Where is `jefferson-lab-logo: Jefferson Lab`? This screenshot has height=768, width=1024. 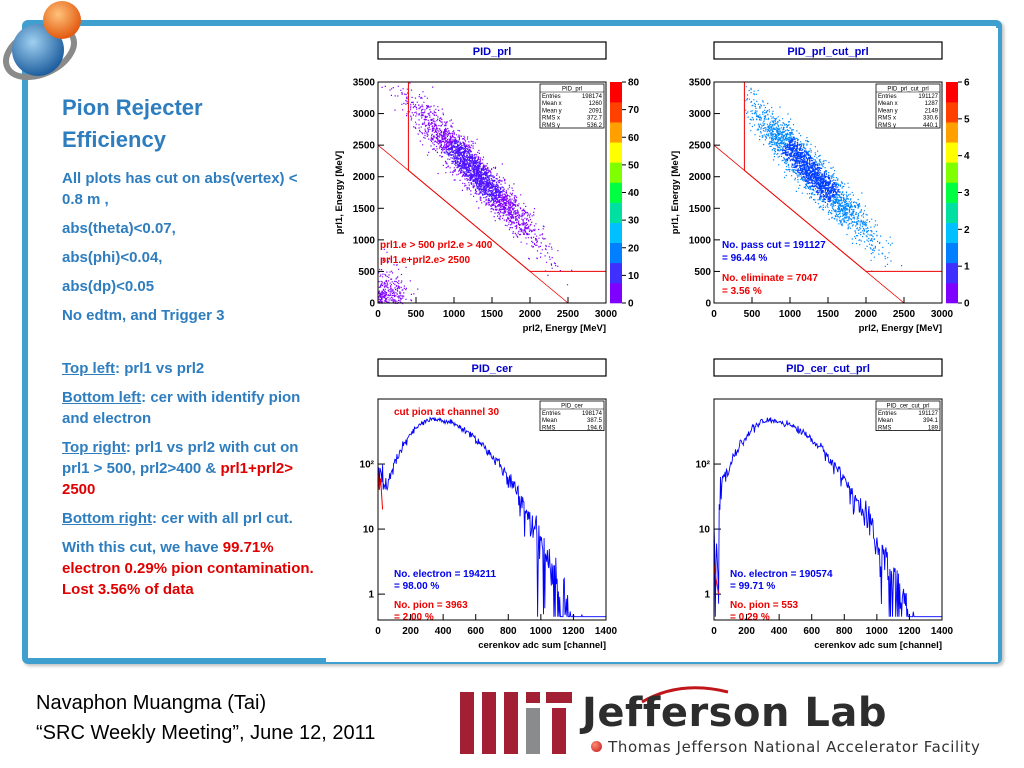
jefferson-lab-logo: Jefferson Lab is located at coordinates (734, 713).